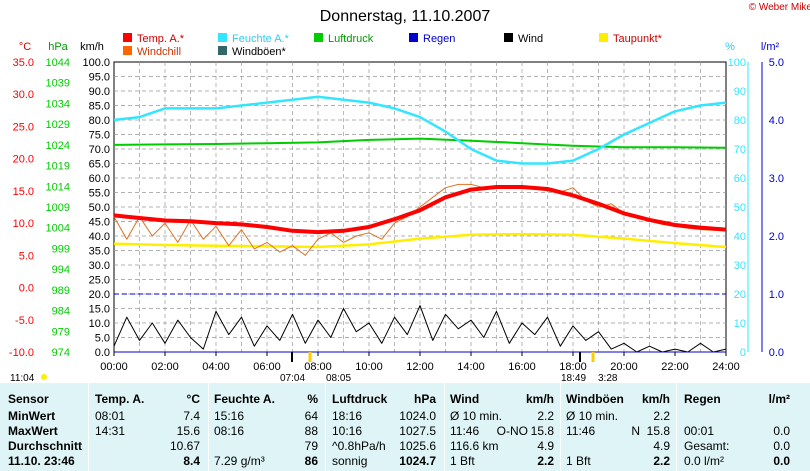 The image size is (810, 471). Describe the element at coordinates (413, 37) in the screenshot. I see `legend-swatch-rain` at that location.